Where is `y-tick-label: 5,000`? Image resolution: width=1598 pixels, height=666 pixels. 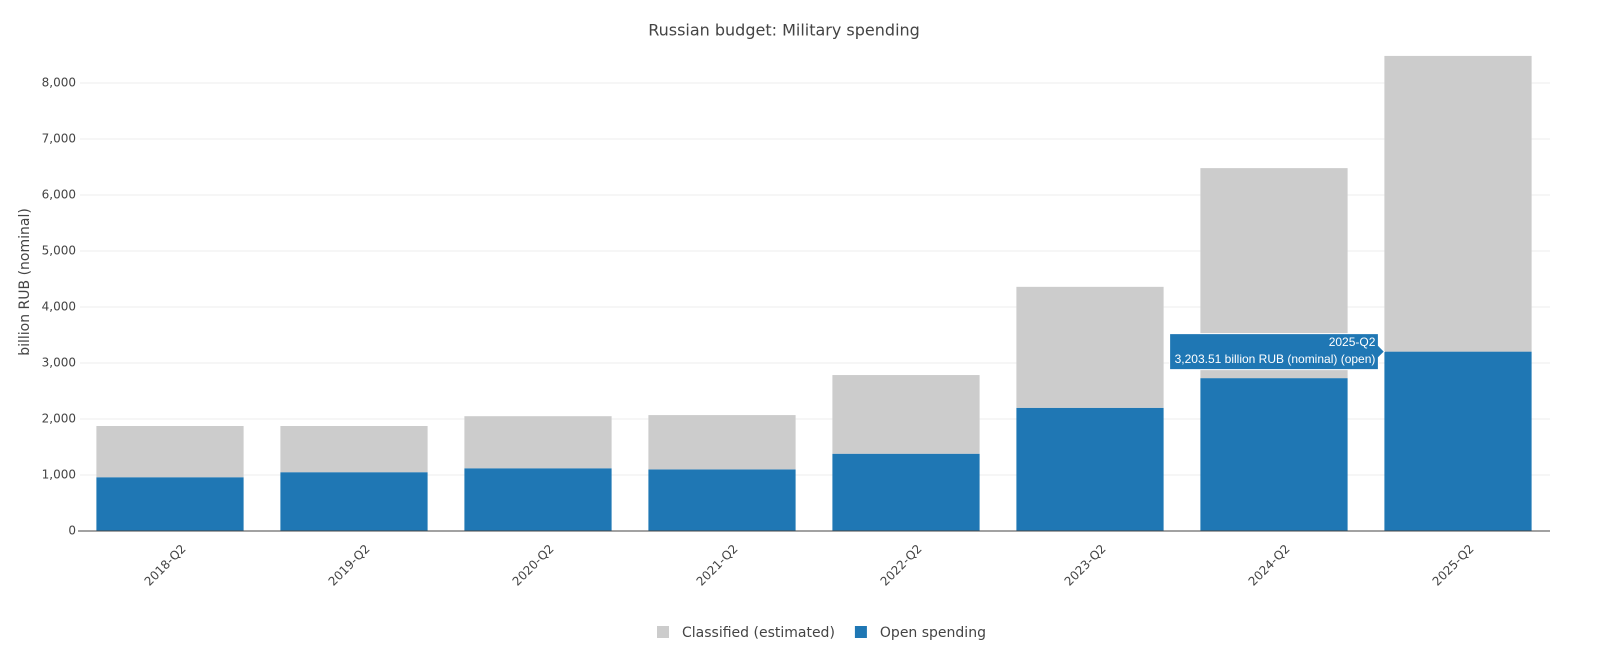
y-tick-label: 5,000 is located at coordinates (59, 251).